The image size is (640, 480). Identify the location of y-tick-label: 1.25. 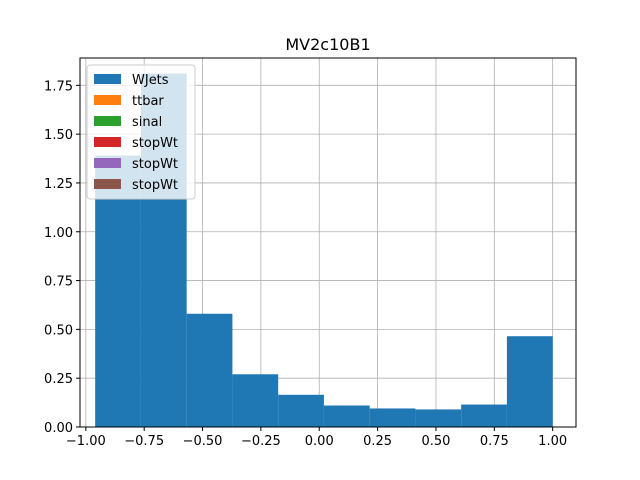
(58, 184).